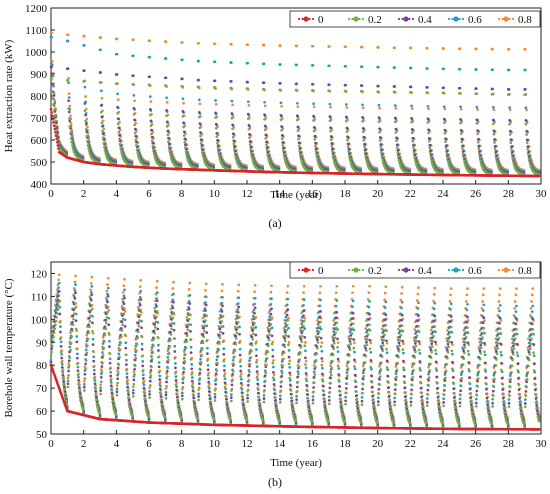  Describe the element at coordinates (39, 97) in the screenshot. I see `y-tick-label: 800` at that location.